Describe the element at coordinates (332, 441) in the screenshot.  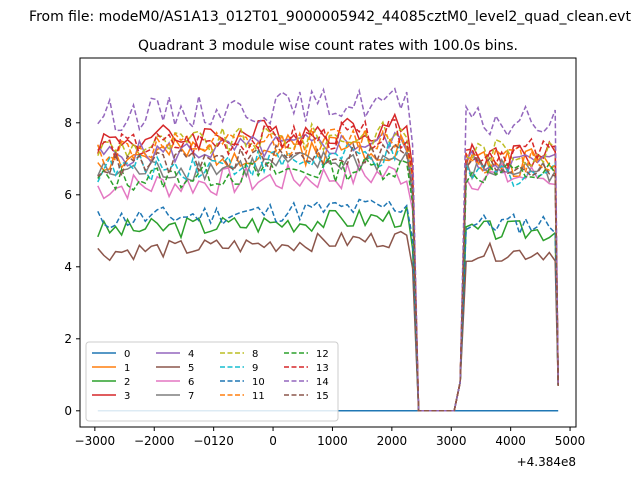
I see `x-tick-label: 1000` at that location.